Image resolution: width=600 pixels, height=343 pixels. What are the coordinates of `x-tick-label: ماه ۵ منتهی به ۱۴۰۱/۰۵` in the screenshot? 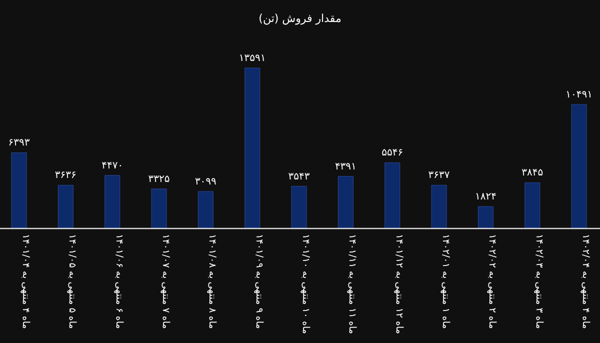 It's located at (72, 281).